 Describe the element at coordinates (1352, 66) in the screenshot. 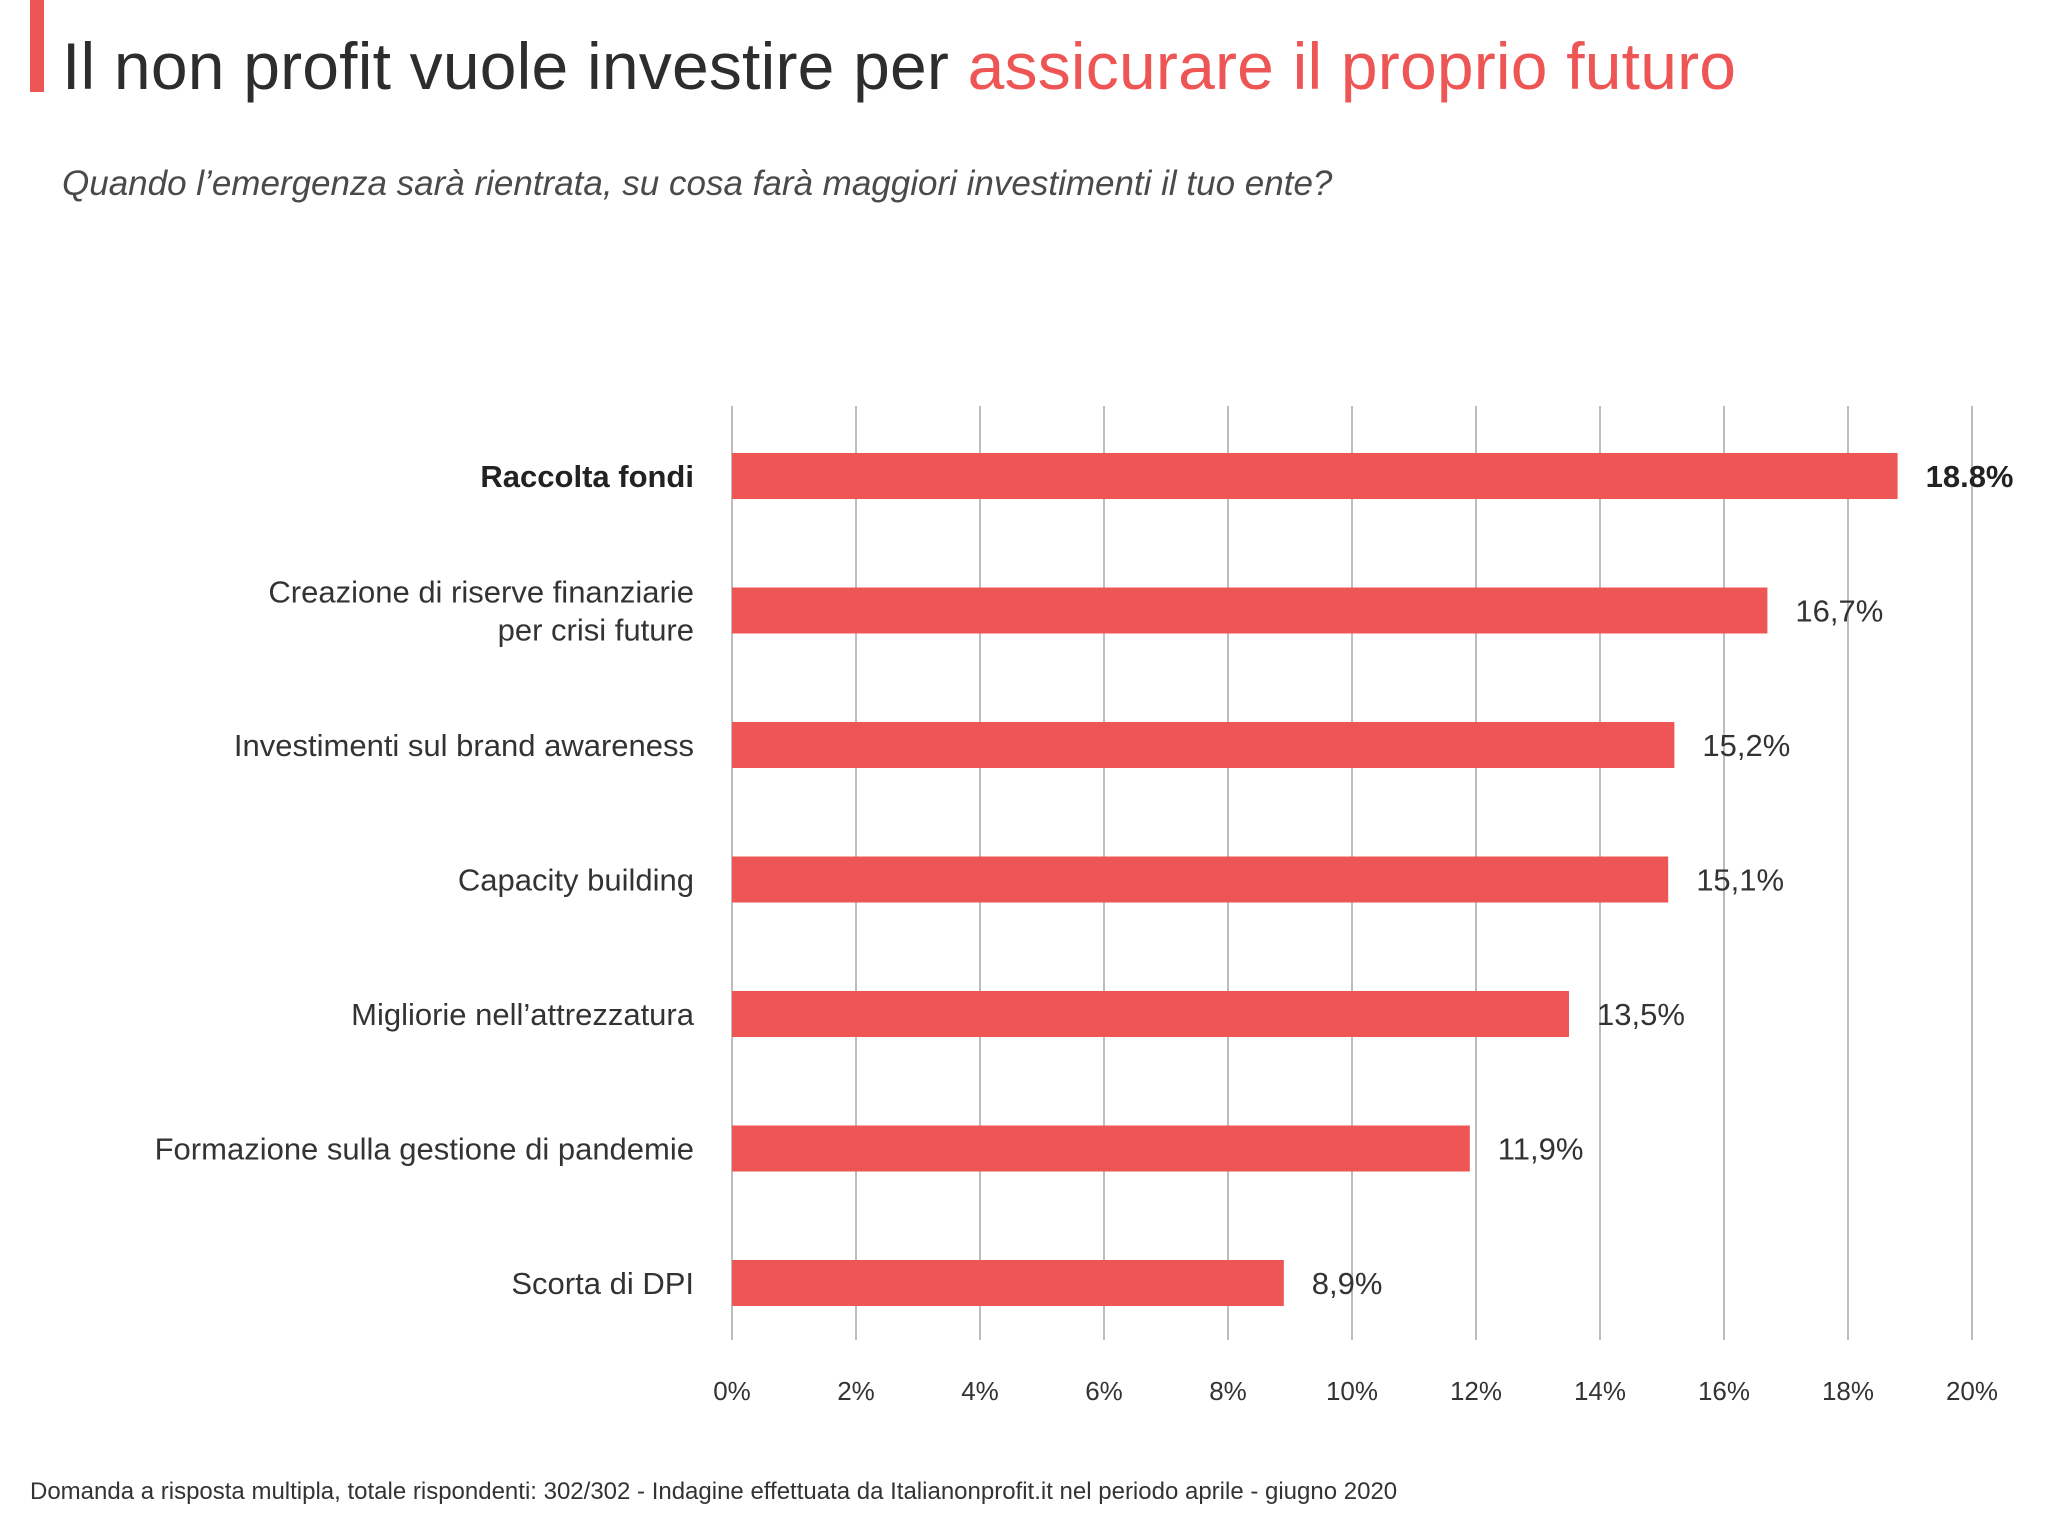

I see `title-highlight: assicurare il proprio futuro` at that location.